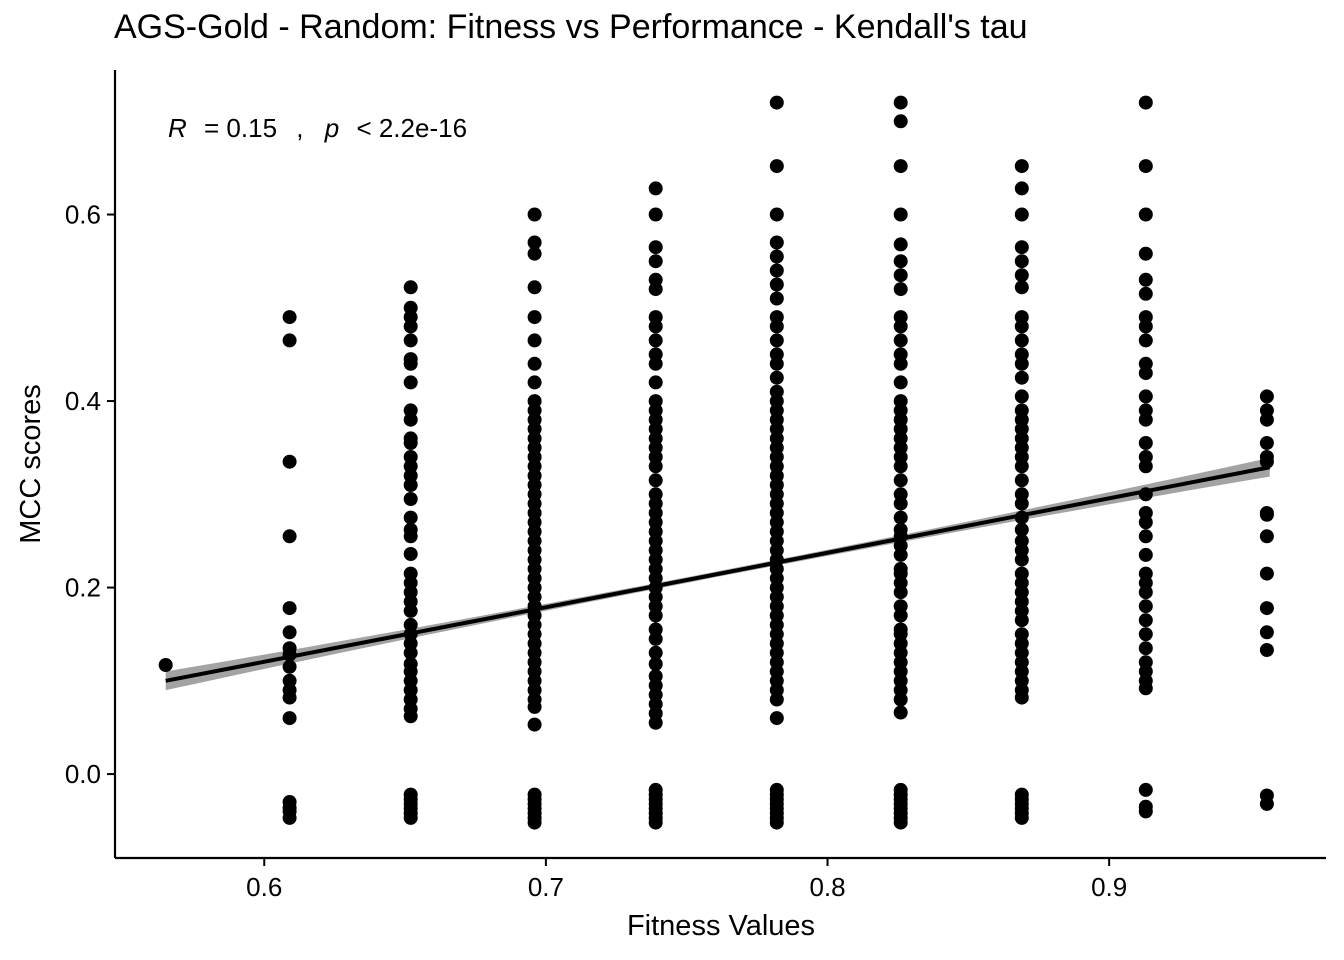 This screenshot has height=960, width=1344. What do you see at coordinates (264, 887) in the screenshot?
I see `x-tick-label: 0.6` at bounding box center [264, 887].